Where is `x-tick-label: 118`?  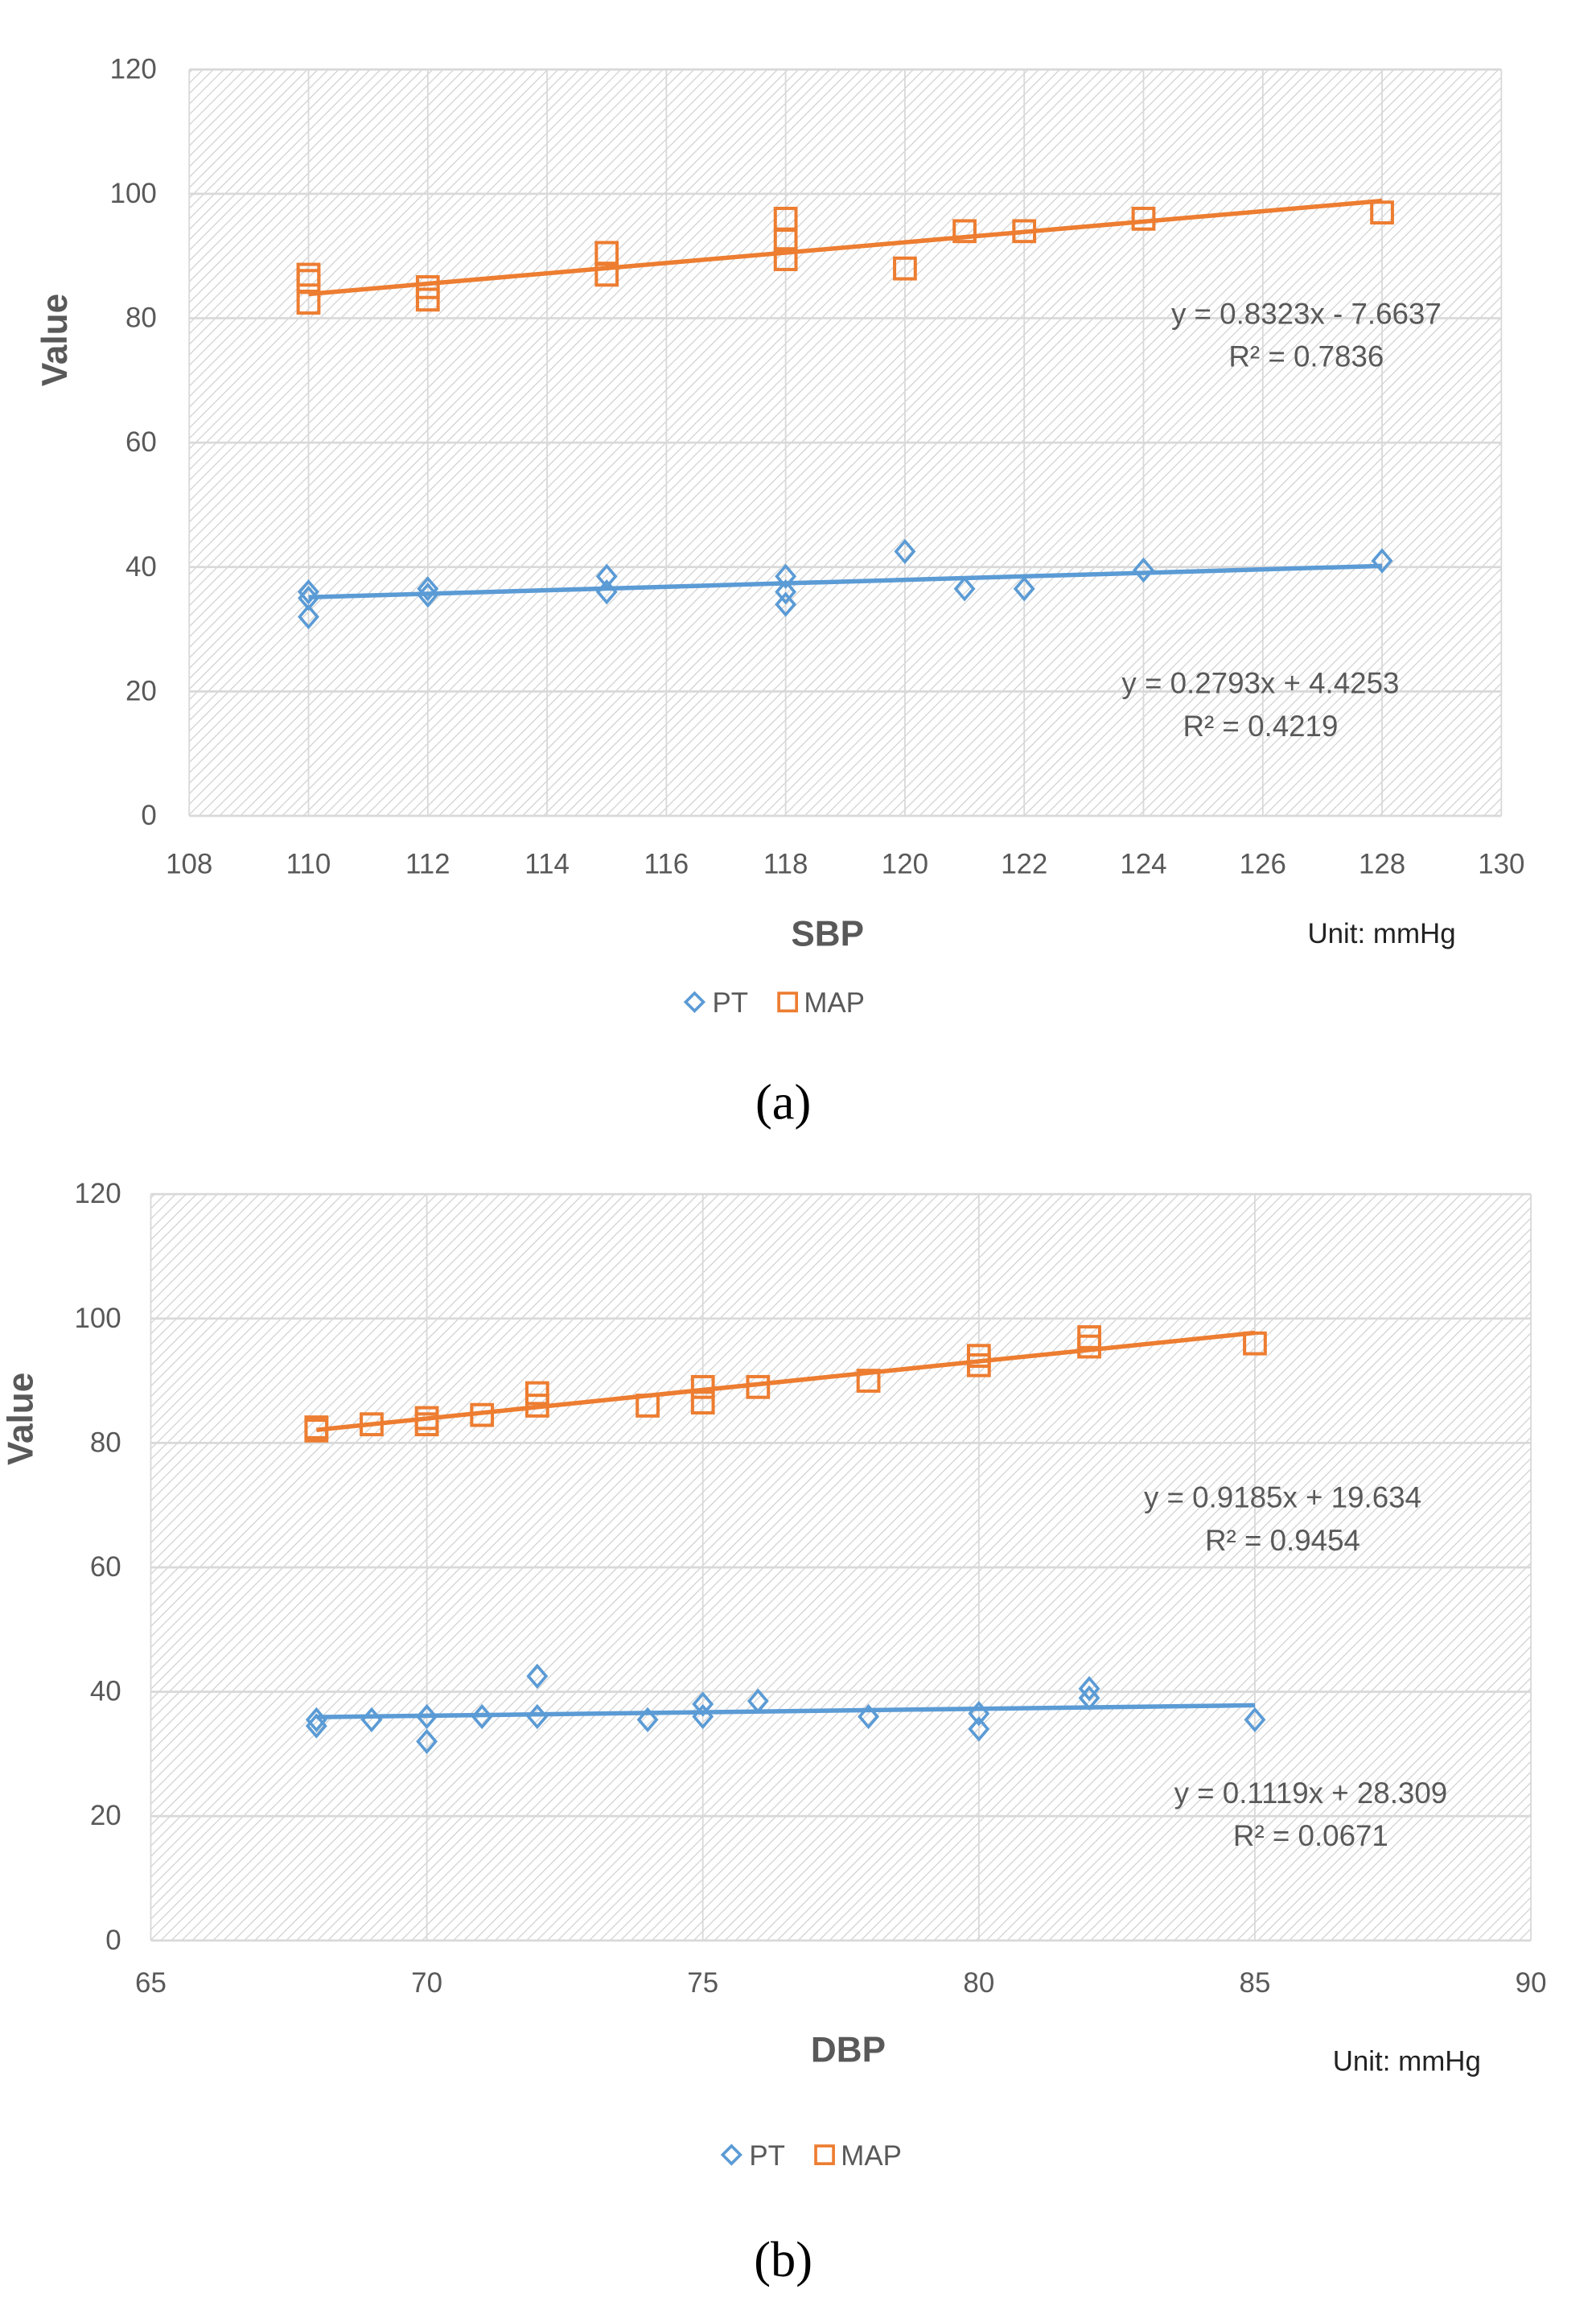
x-tick-label: 118 is located at coordinates (785, 864).